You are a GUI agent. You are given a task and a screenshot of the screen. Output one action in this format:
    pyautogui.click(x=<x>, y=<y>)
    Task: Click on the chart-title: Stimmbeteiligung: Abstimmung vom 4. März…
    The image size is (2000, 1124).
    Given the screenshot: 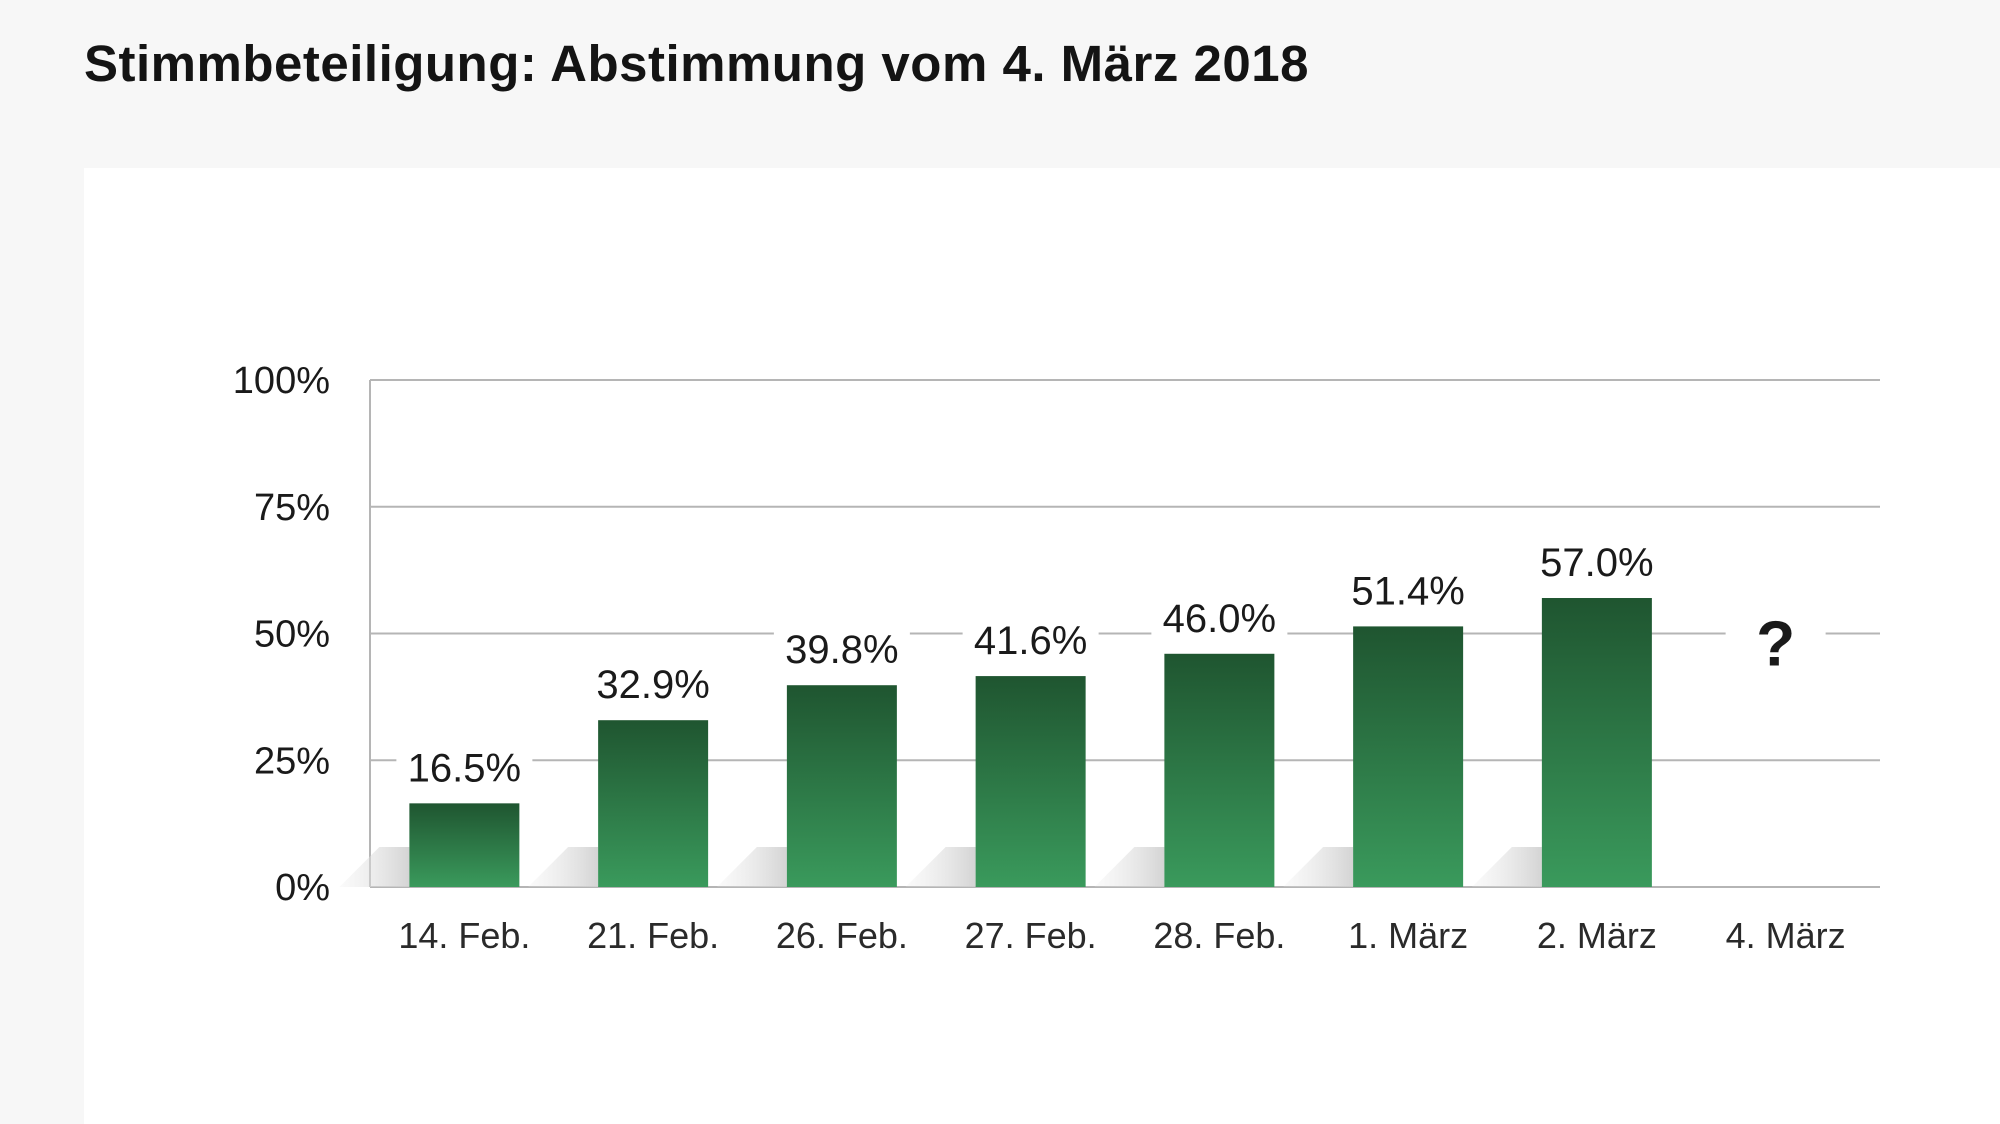 What is the action you would take?
    pyautogui.click(x=696, y=63)
    